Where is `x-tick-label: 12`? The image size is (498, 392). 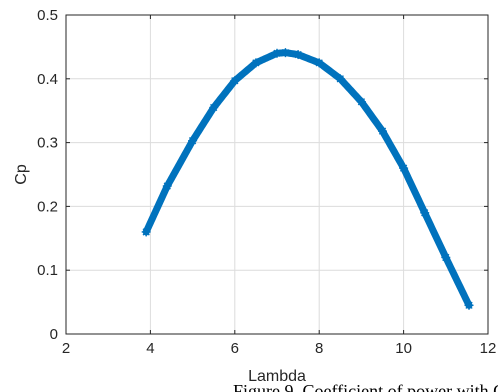 x-tick-label: 12 is located at coordinates (488, 348).